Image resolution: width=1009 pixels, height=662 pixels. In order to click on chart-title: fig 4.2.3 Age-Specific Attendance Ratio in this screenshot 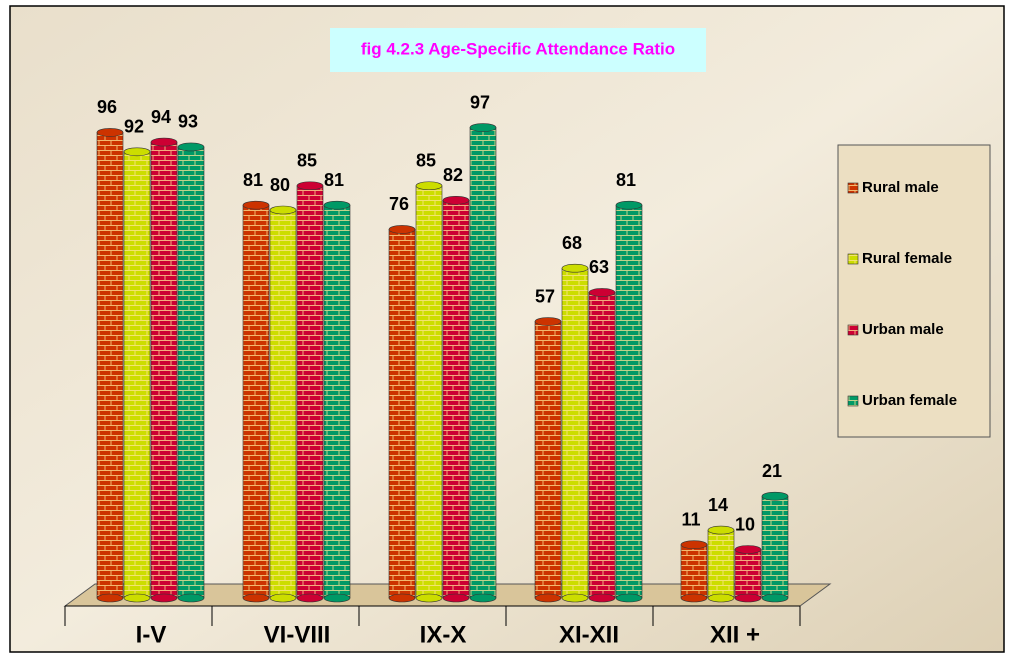, I will do `click(518, 48)`.